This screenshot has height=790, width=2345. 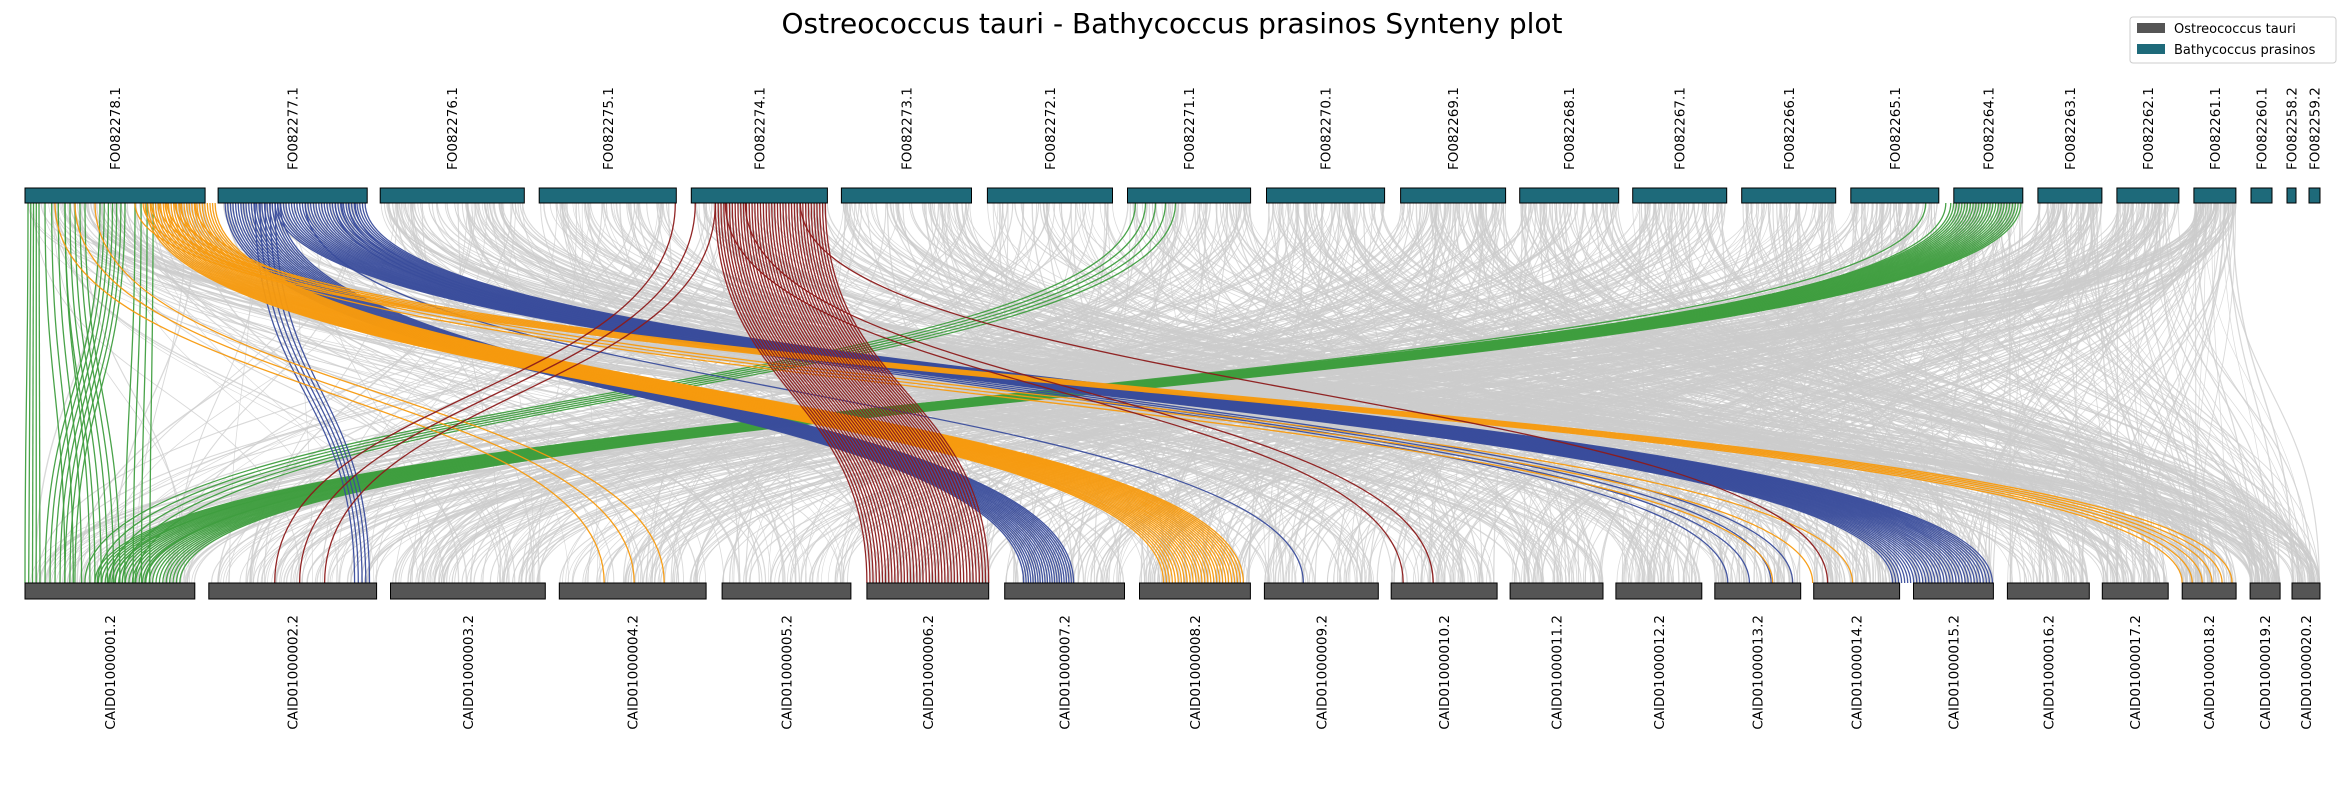 I want to click on legend: Ostreococcus tauri Bathycoccus prasinos, so click(x=2233, y=40).